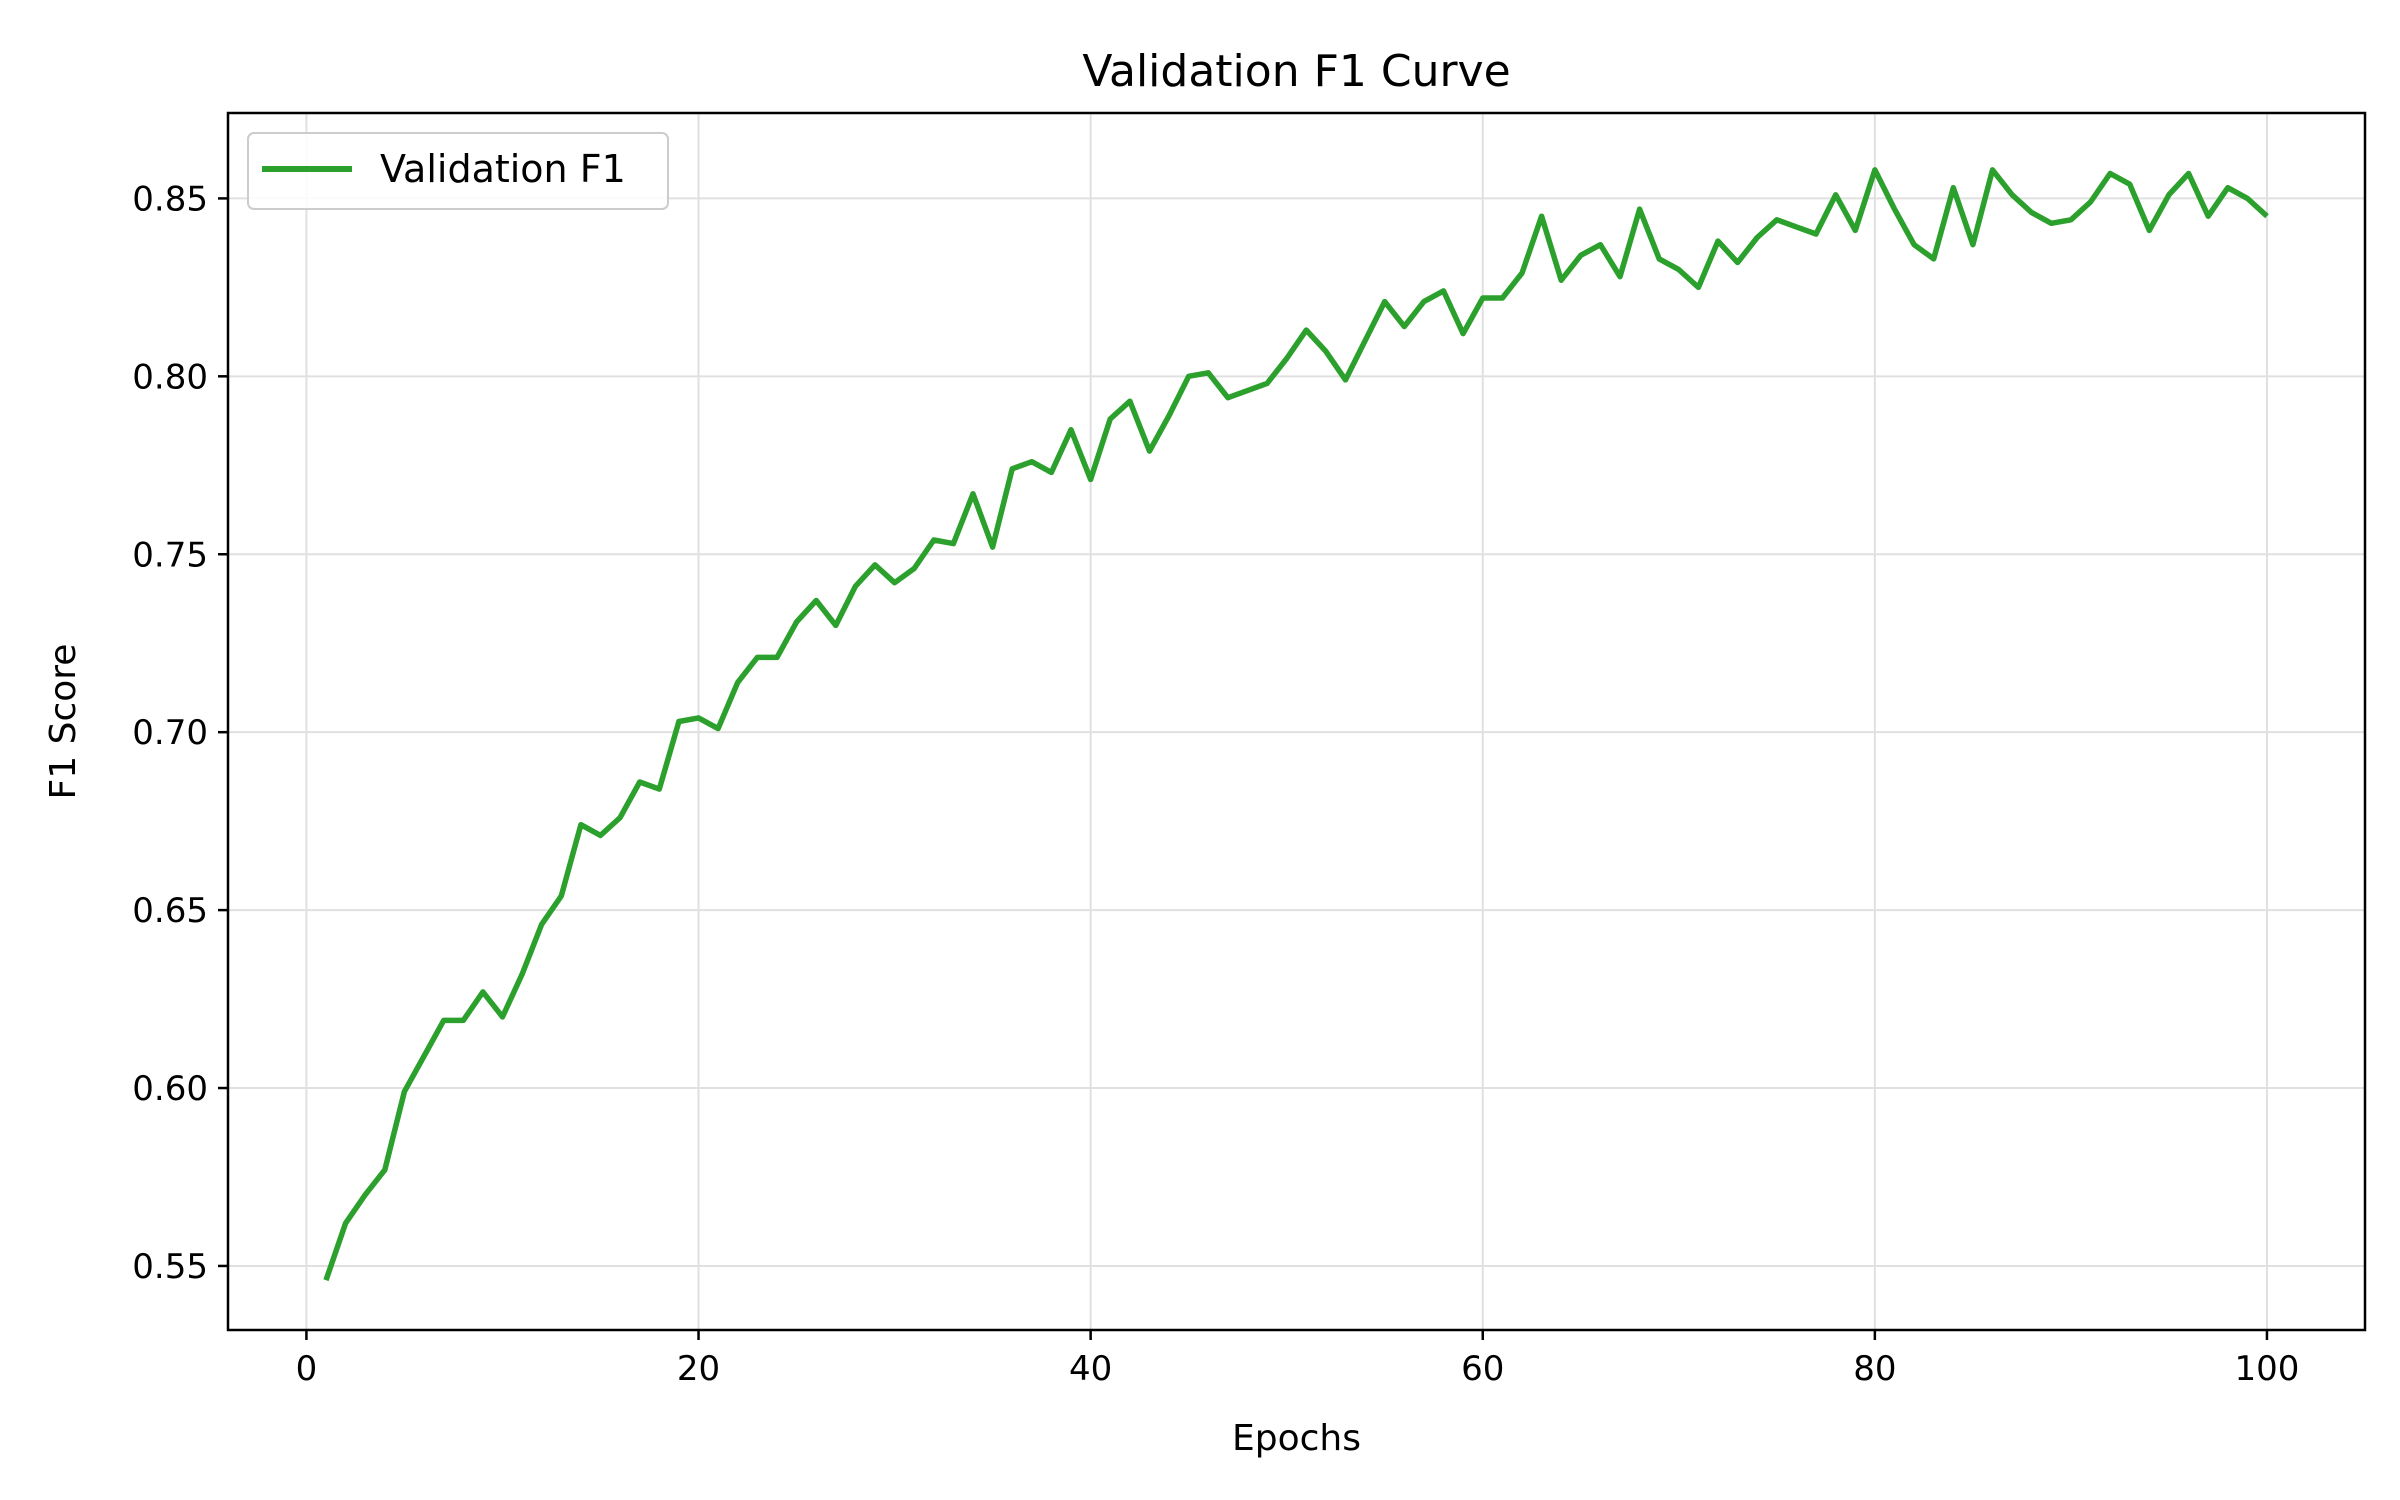 This screenshot has height=1500, width=2400. What do you see at coordinates (170, 377) in the screenshot?
I see `y-tick-label: 0.80` at bounding box center [170, 377].